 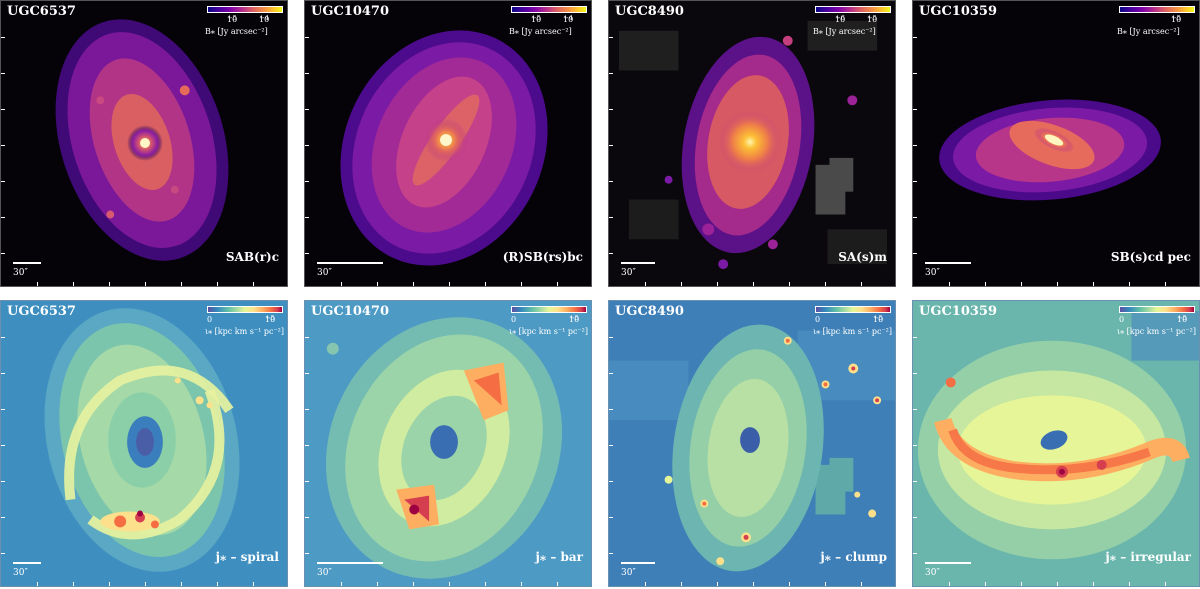 I want to click on colorbar: 10 −5 B⁎ [Jy arcsec⁻²], so click(x=1156, y=21).